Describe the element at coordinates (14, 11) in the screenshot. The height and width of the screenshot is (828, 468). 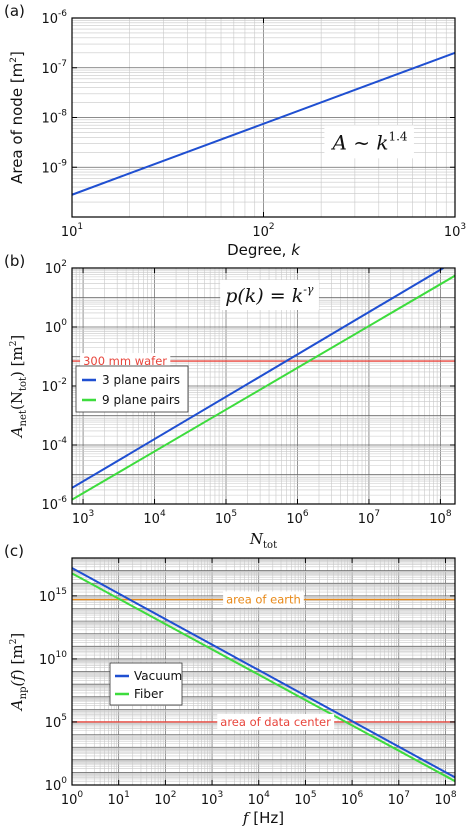
I see `panel-label: (a)` at that location.